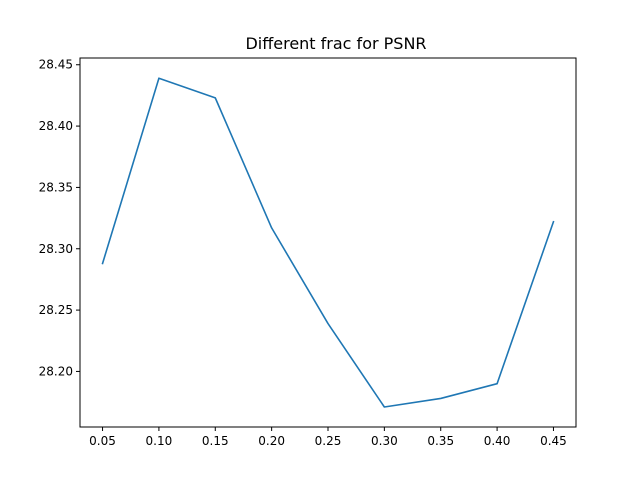 This screenshot has width=640, height=480. What do you see at coordinates (56, 65) in the screenshot?
I see `y-tick-label: 28.45` at bounding box center [56, 65].